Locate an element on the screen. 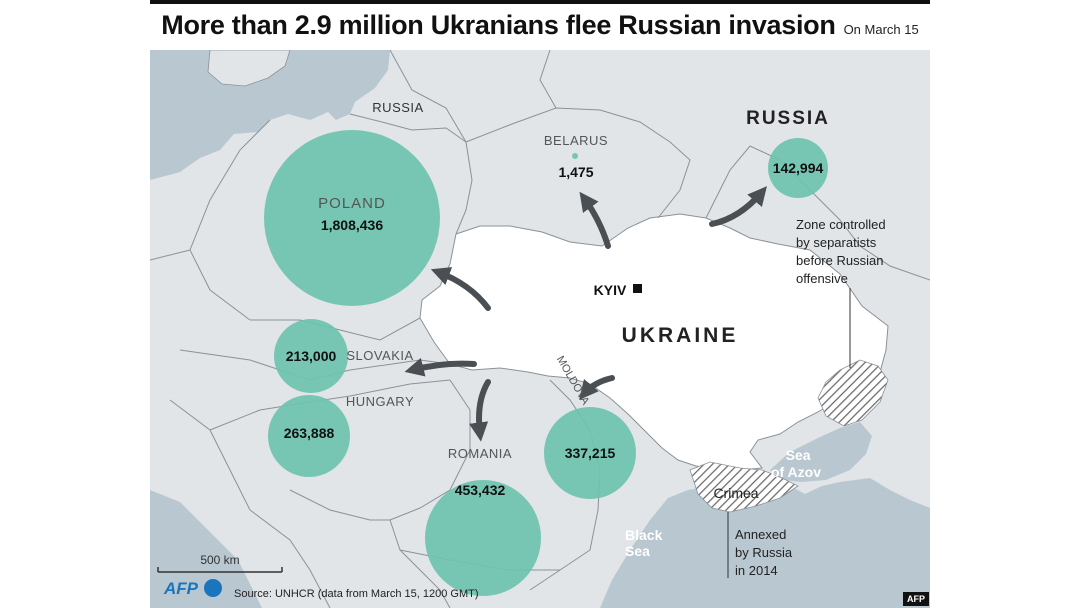 The height and width of the screenshot is (608, 1080). label-russia-east: RUSSIA is located at coordinates (788, 118).